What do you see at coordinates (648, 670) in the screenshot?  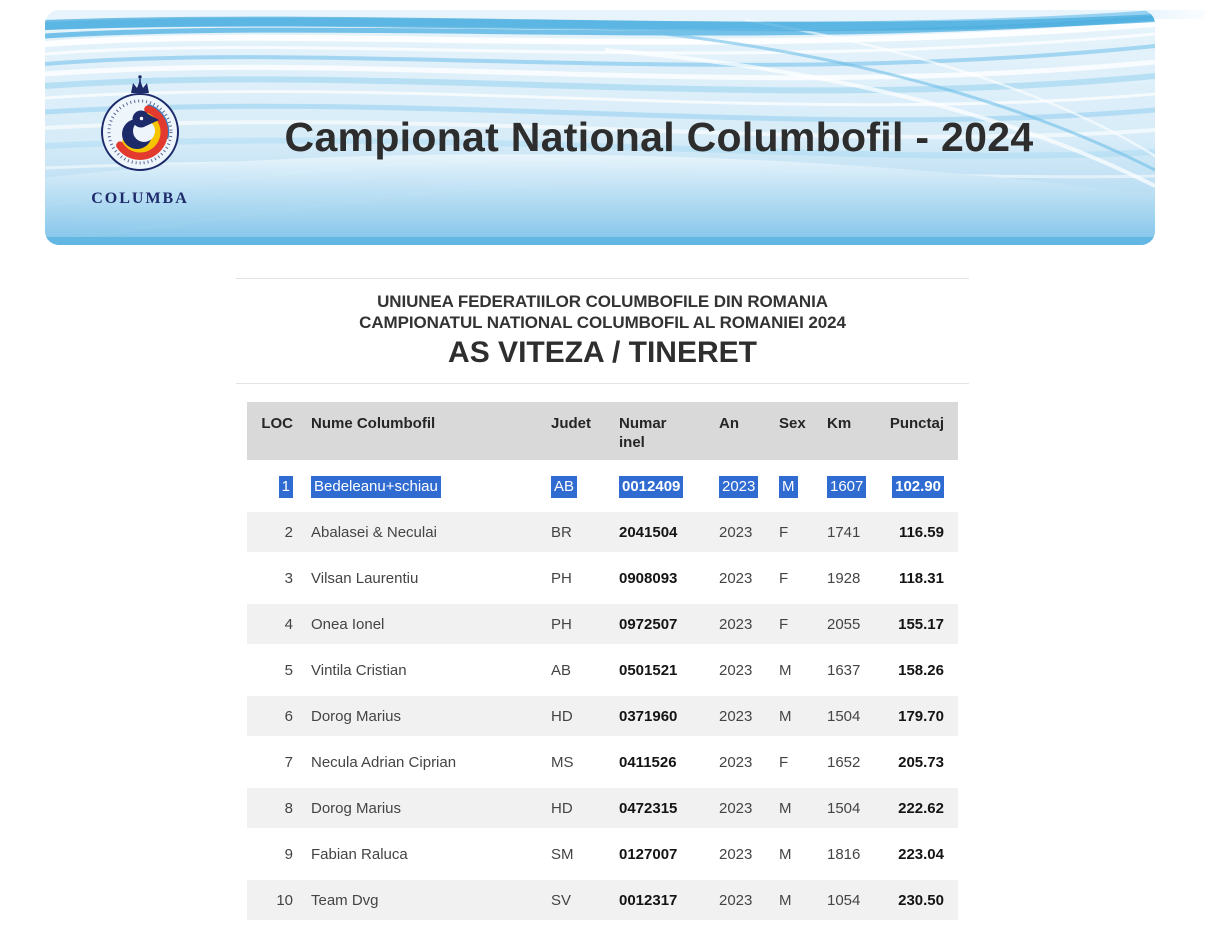 I see `cell-text: 0501521` at bounding box center [648, 670].